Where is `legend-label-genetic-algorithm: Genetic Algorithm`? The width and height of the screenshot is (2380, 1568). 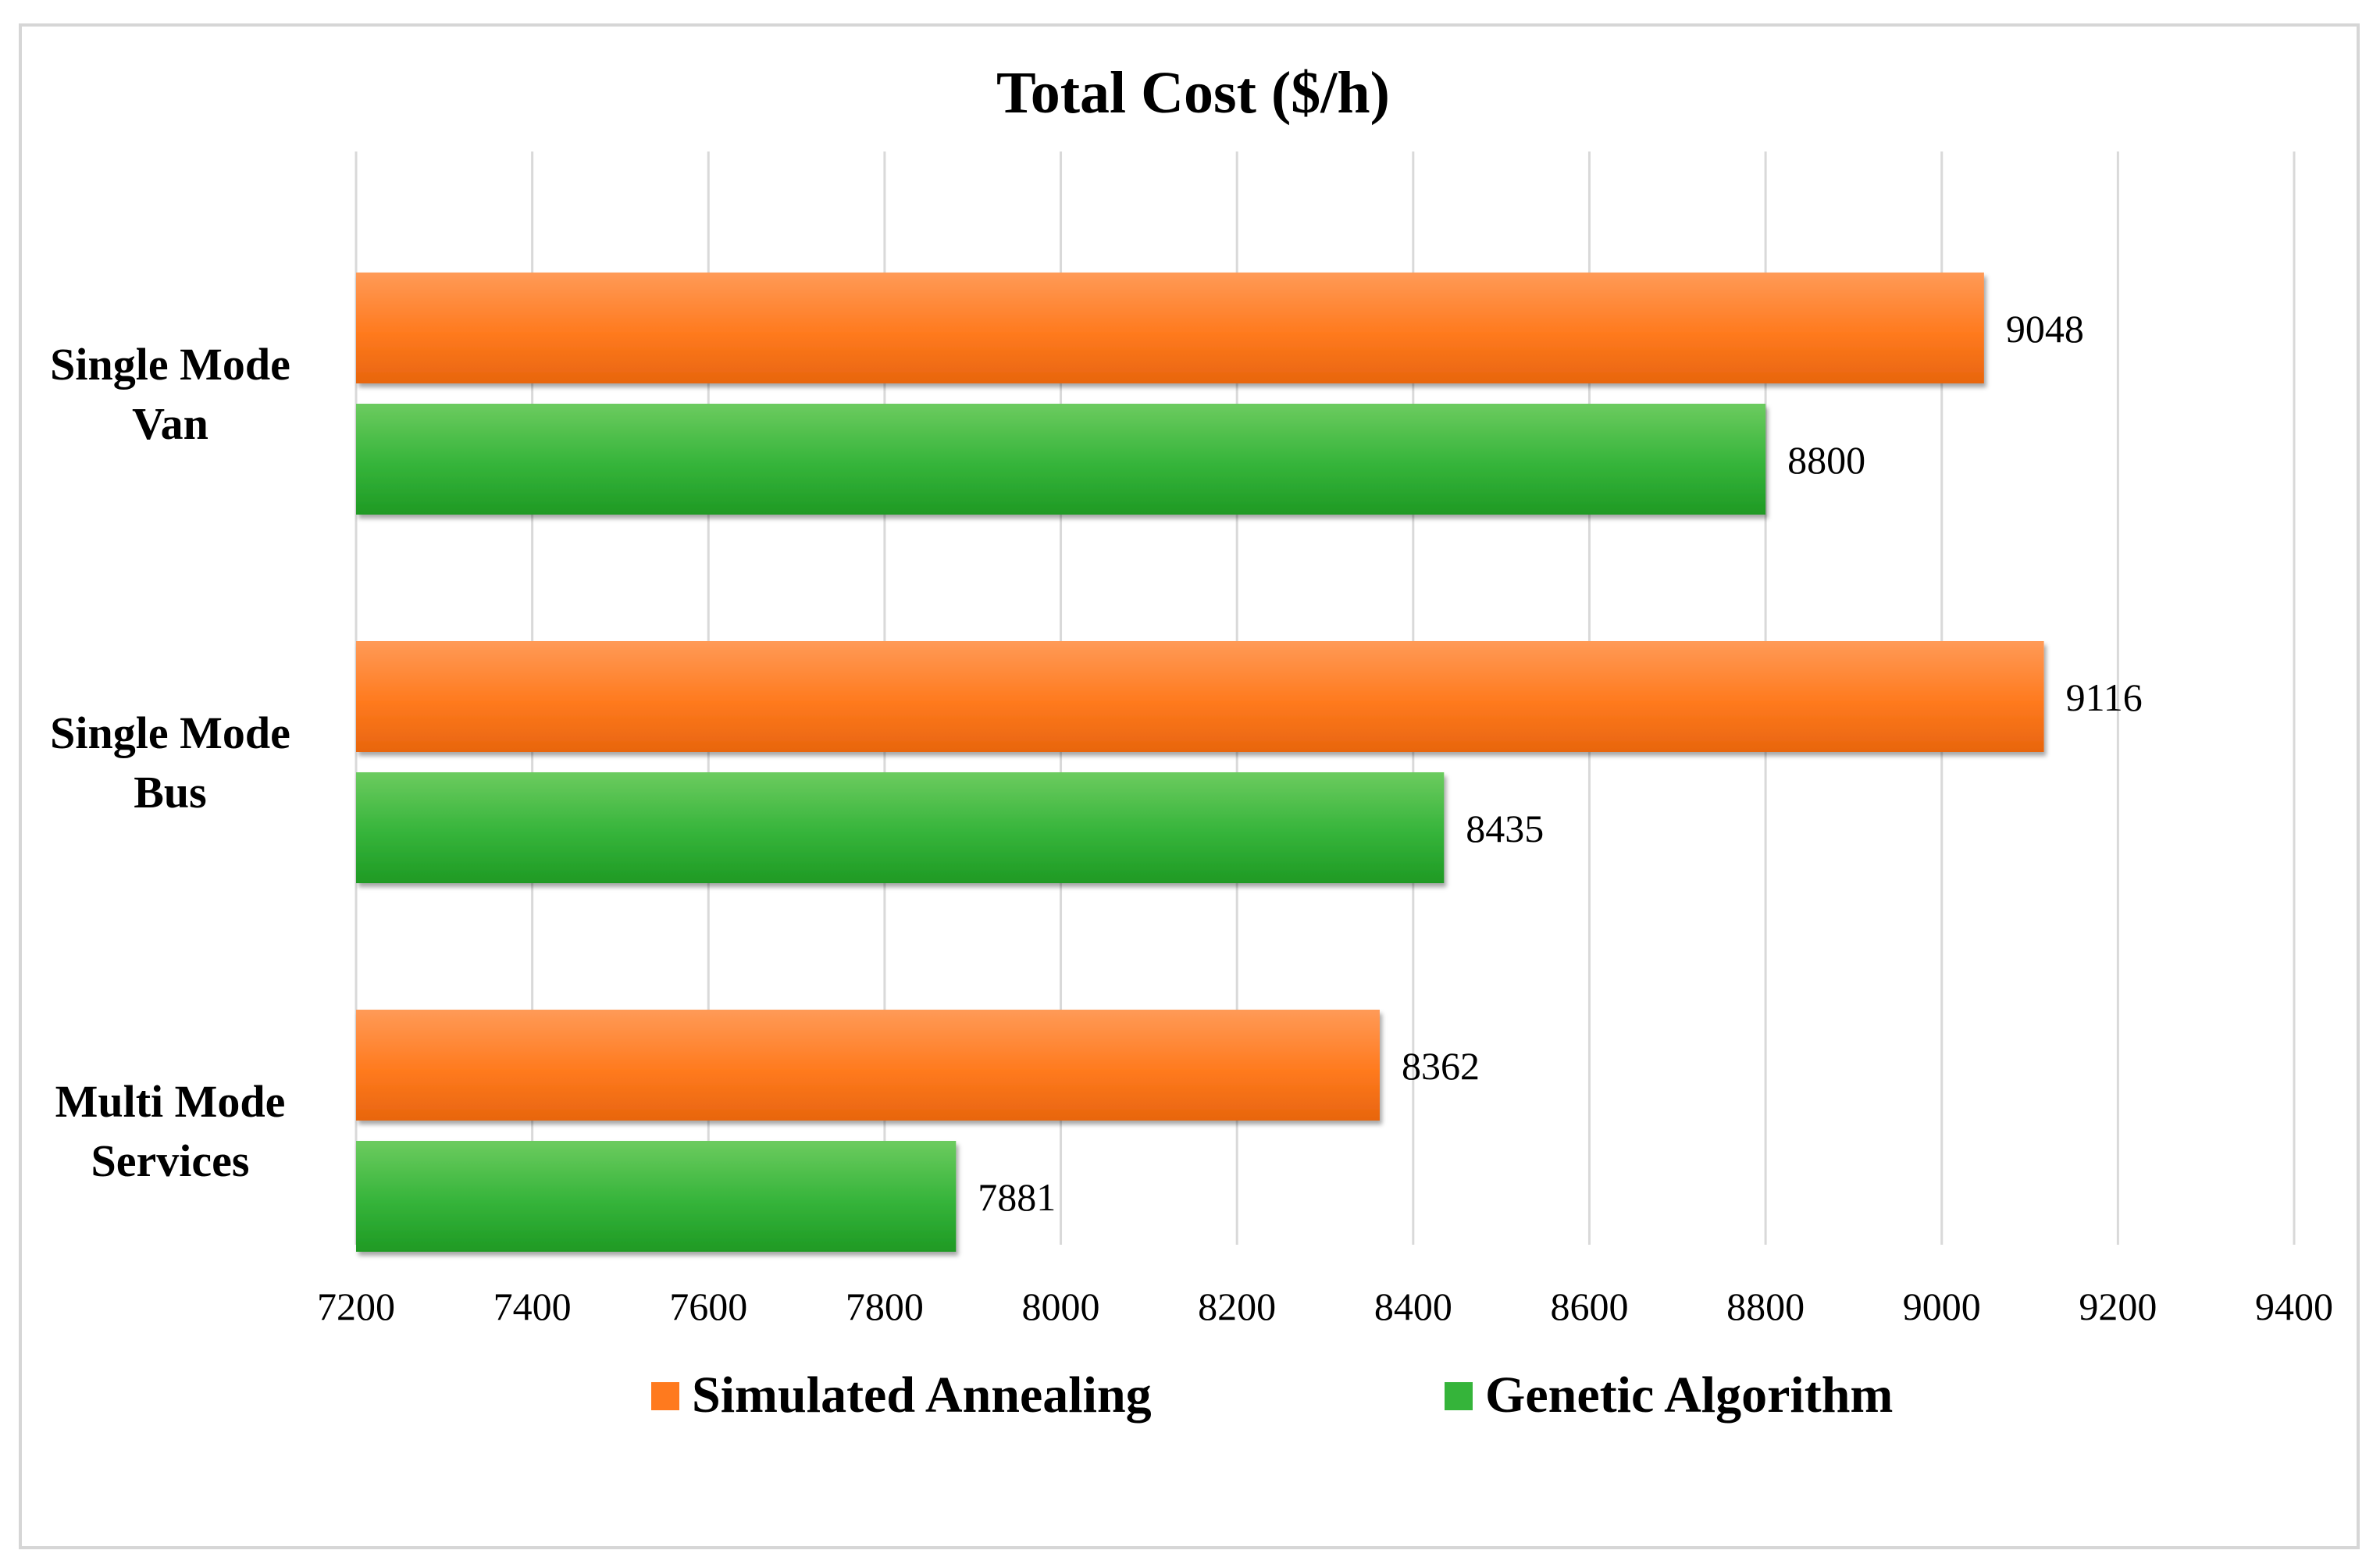
legend-label-genetic-algorithm: Genetic Algorithm is located at coordinates (1689, 1395).